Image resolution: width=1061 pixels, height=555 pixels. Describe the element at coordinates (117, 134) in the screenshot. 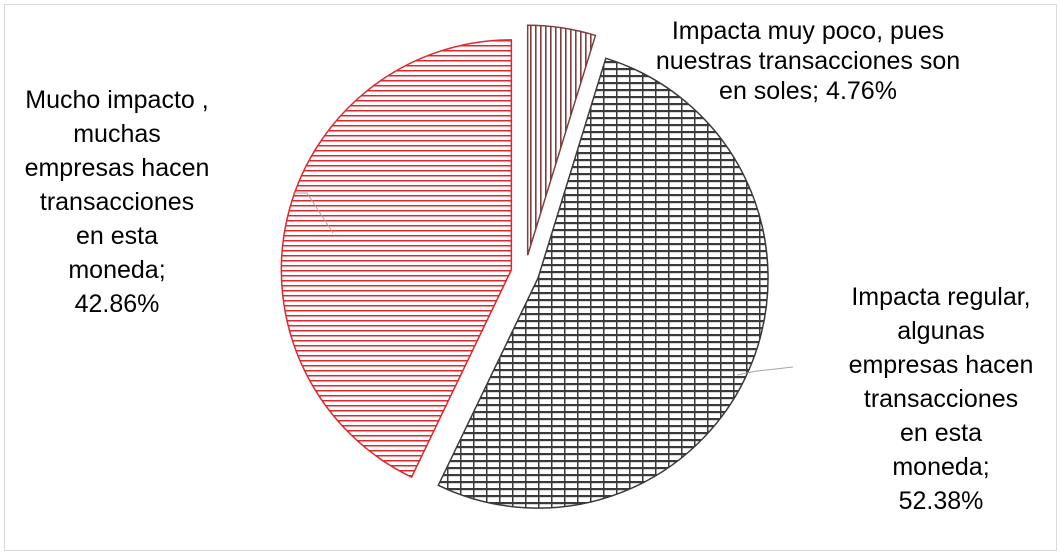

I see `slice-label-line: muchas` at that location.